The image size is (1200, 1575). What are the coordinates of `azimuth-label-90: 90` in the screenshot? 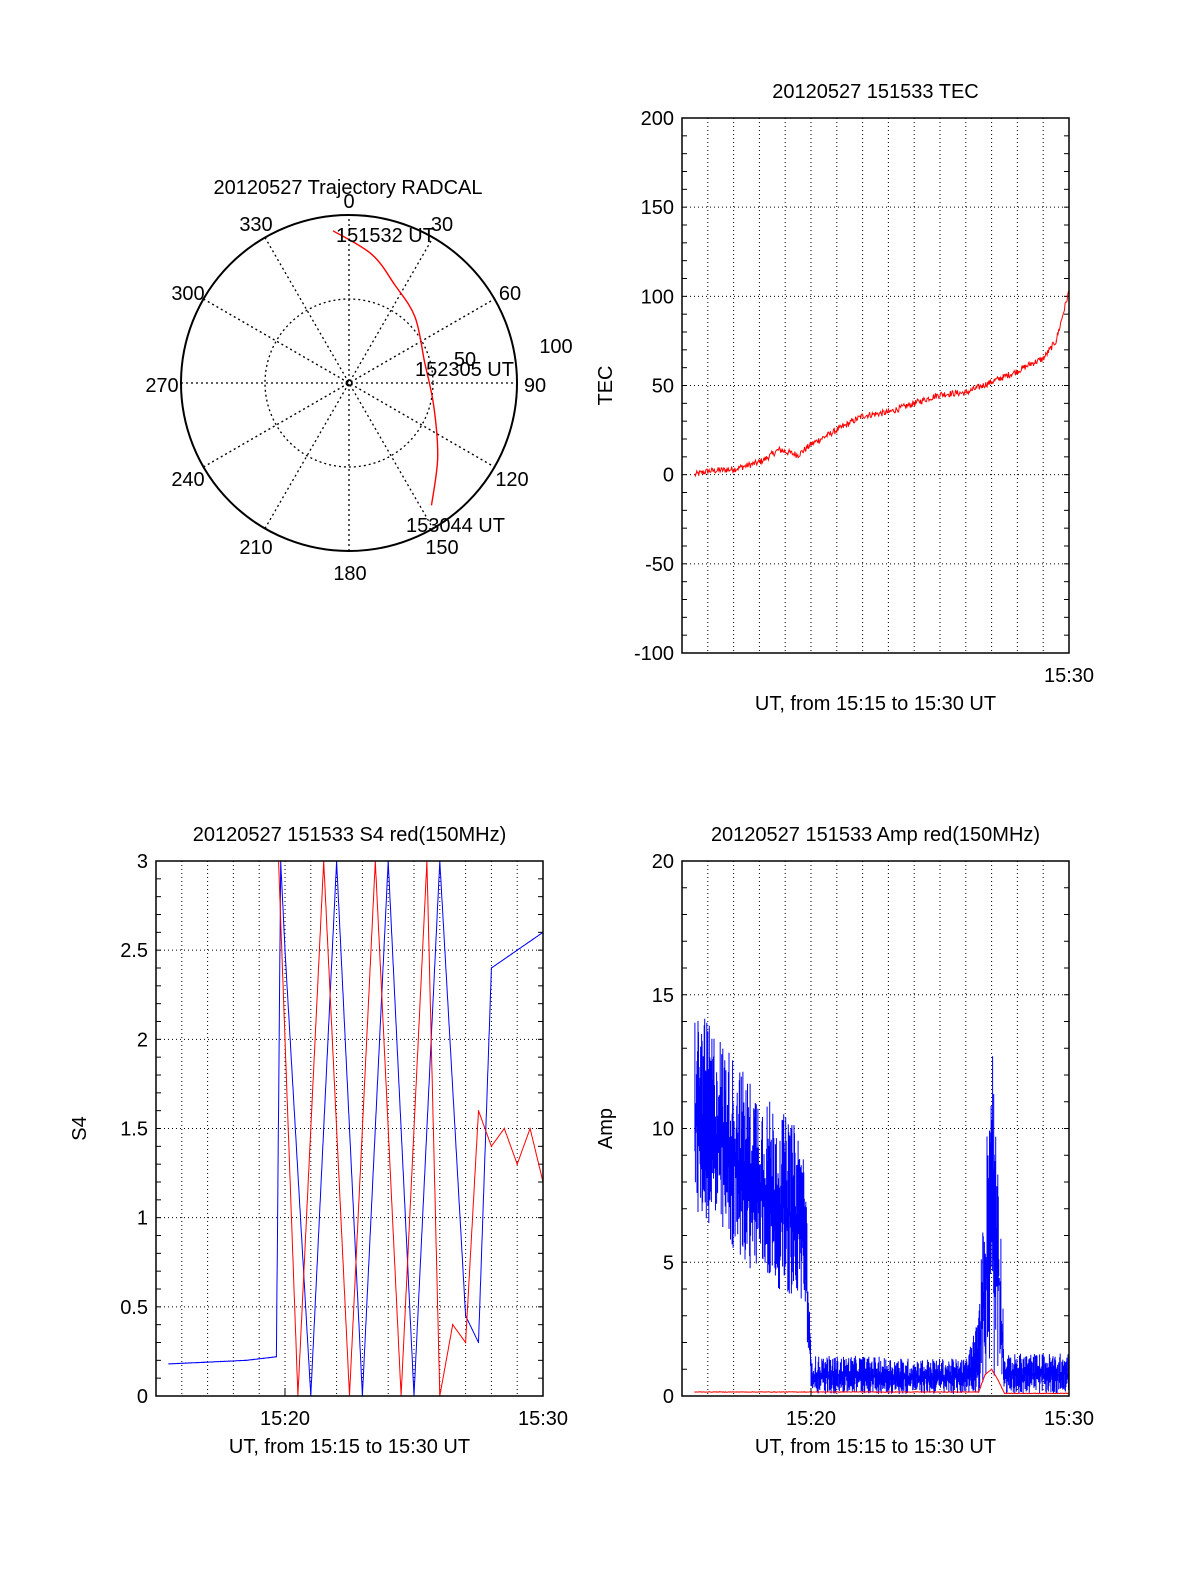 It's located at (535, 386).